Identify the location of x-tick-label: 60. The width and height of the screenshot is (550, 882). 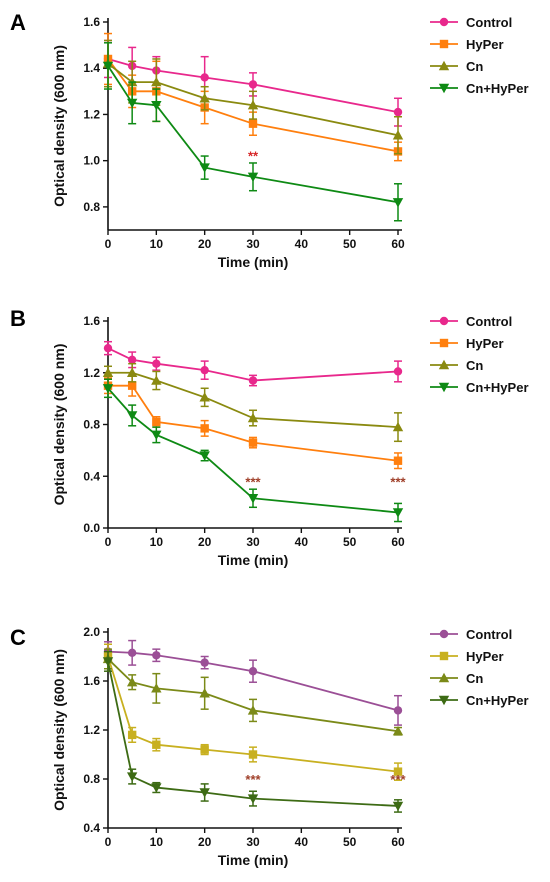
(398, 542).